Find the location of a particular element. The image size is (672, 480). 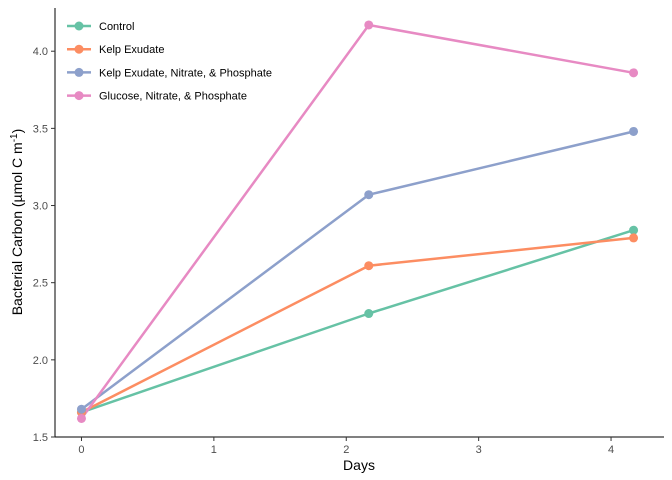

legend-label: Glucose, Nitrate, & Phosphate is located at coordinates (173, 97).